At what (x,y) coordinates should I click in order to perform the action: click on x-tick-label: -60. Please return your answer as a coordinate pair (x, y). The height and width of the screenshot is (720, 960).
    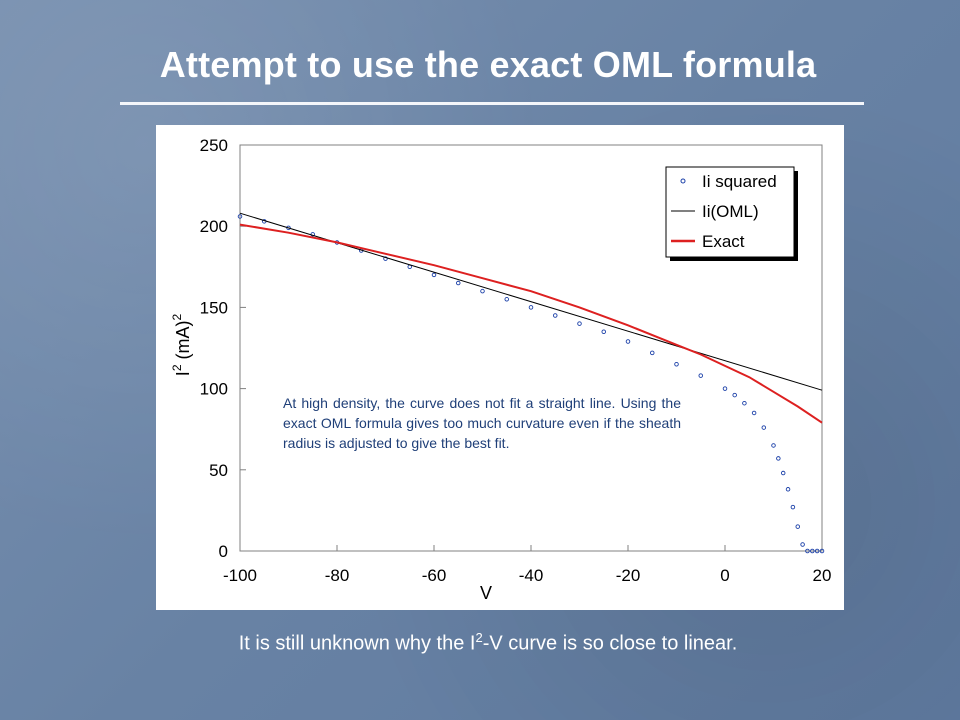
    Looking at the image, I should click on (434, 575).